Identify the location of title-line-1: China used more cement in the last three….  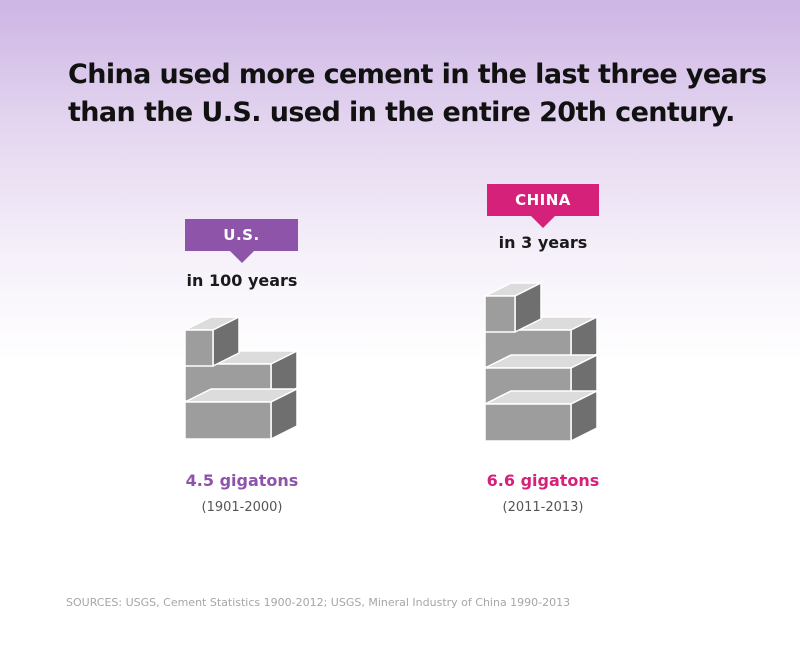
(417, 74).